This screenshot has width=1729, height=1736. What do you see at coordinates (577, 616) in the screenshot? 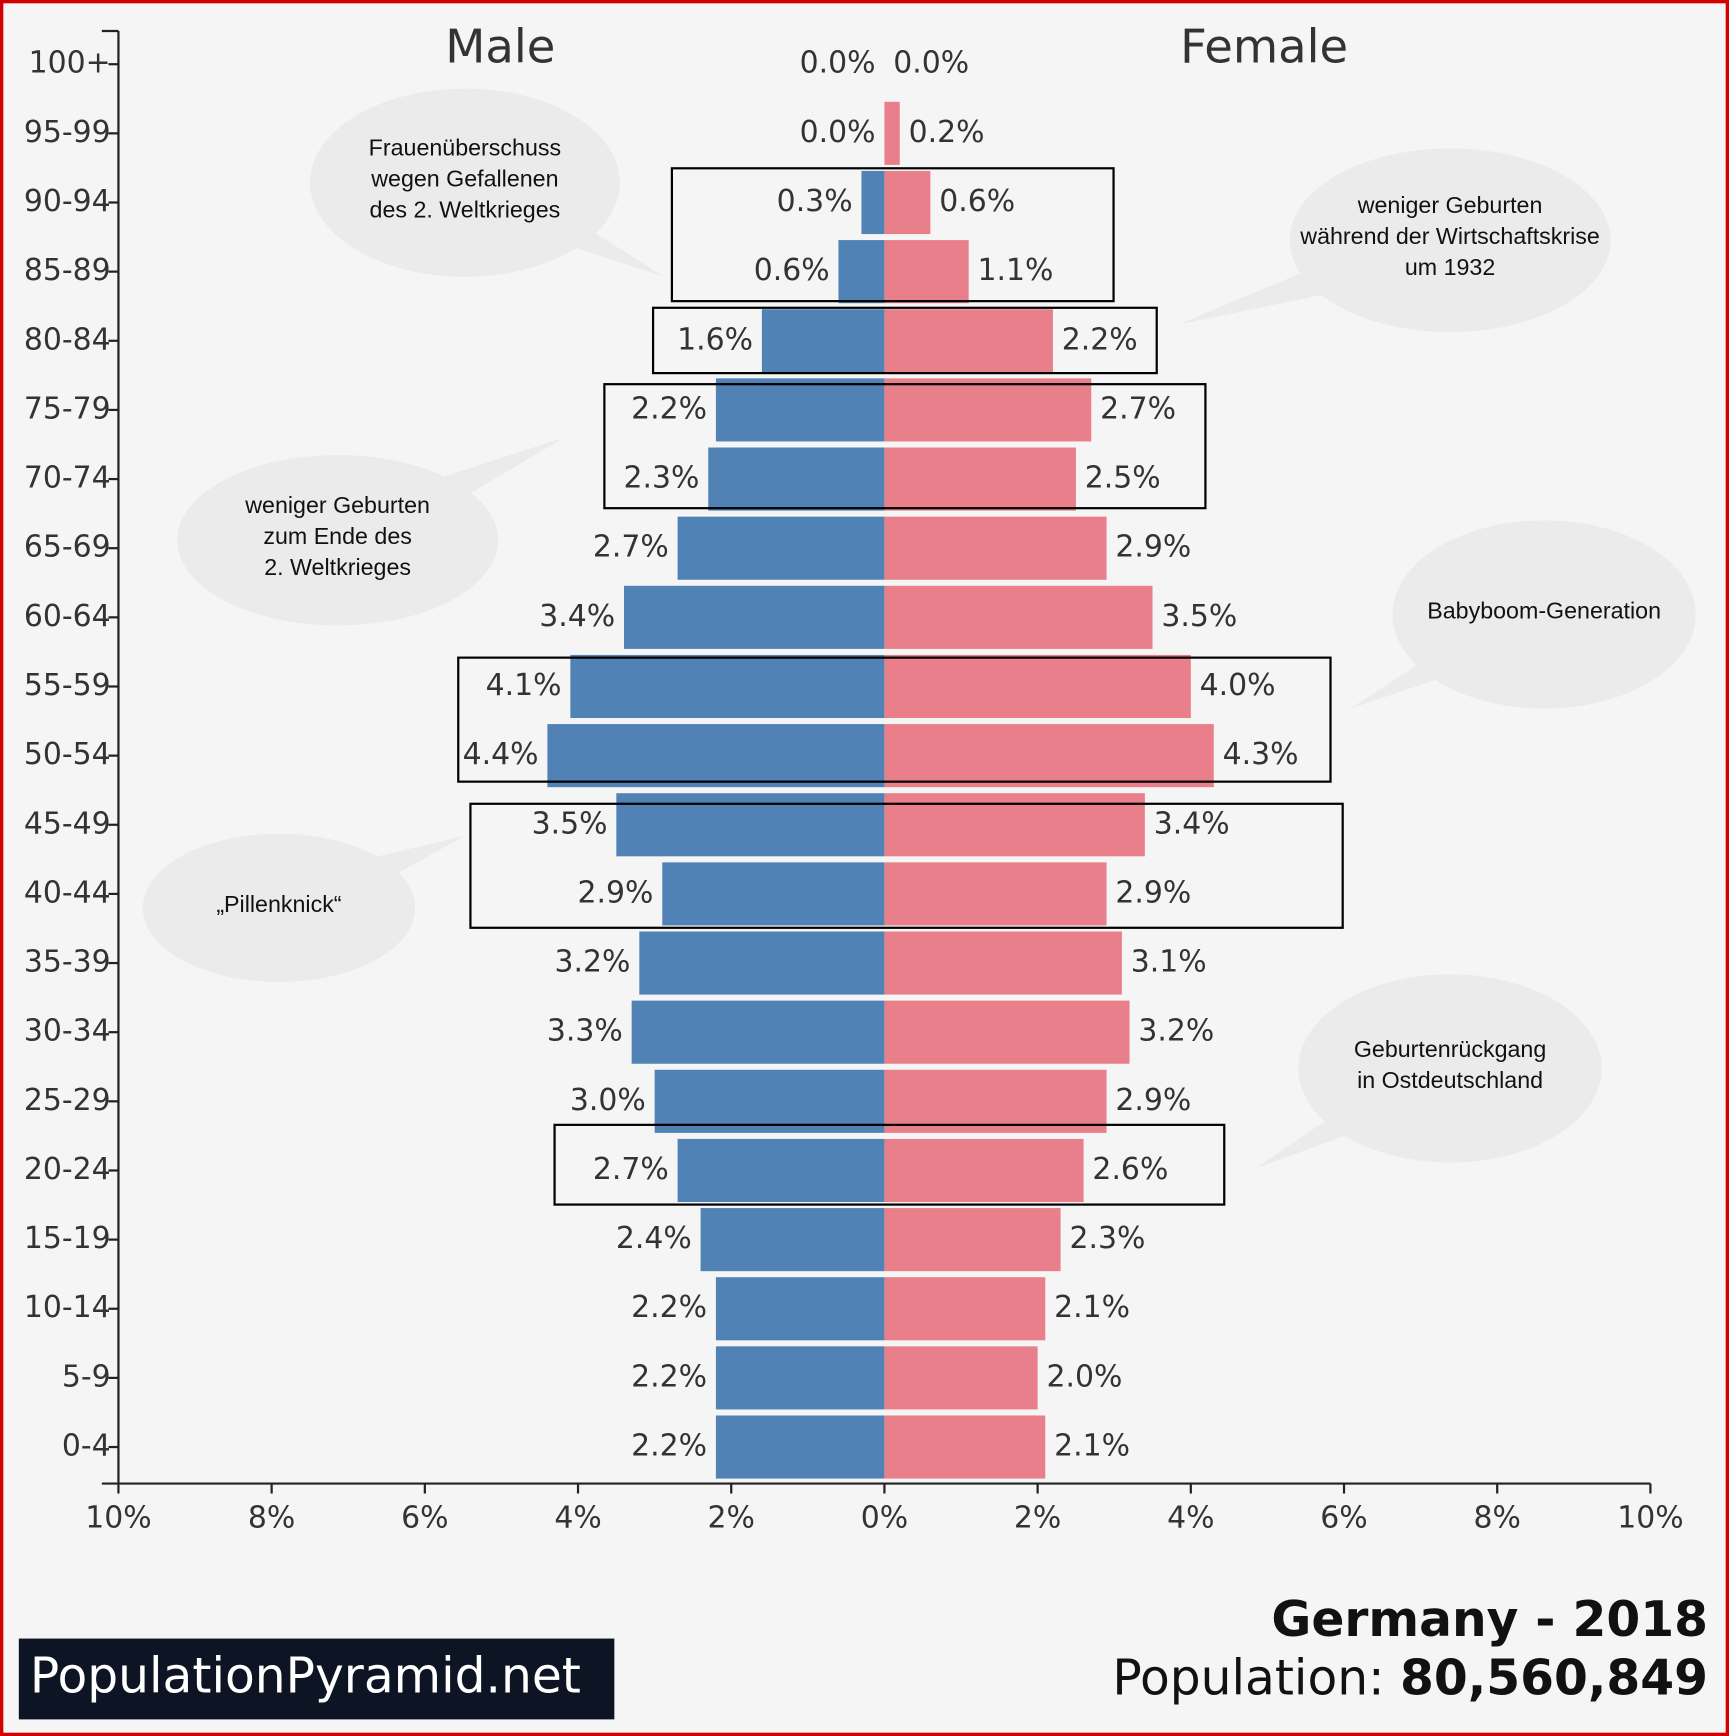
I see `value-label: 3.4%` at bounding box center [577, 616].